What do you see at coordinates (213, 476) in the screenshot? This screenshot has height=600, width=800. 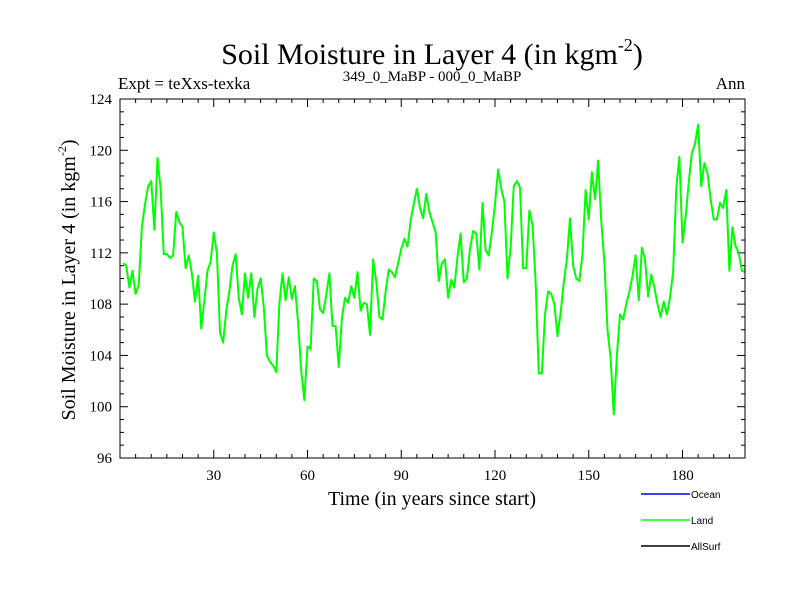 I see `x-tick-label: 30` at bounding box center [213, 476].